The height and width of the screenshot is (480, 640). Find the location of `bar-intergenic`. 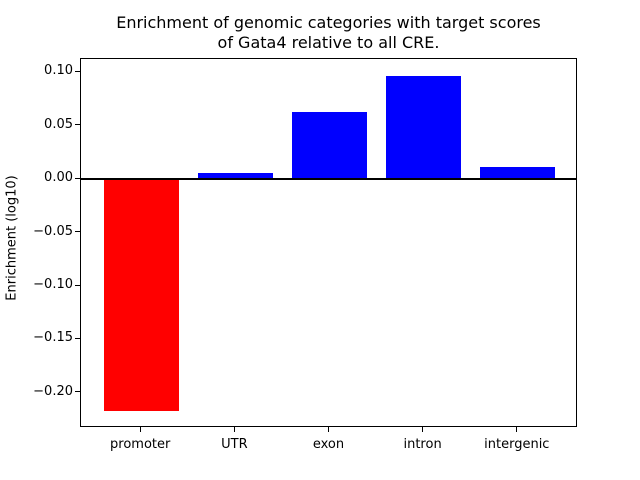

bar-intergenic is located at coordinates (518, 173).